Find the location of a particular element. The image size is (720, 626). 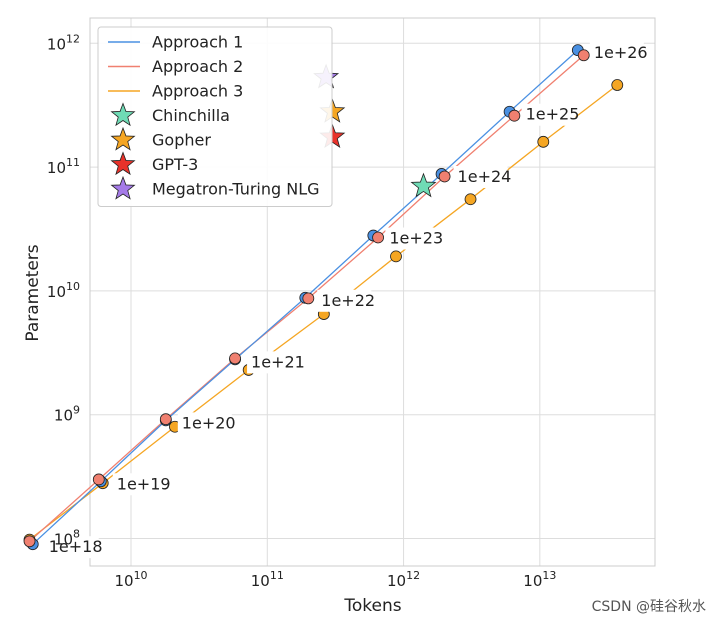

legend-label: Gopher is located at coordinates (181, 140).